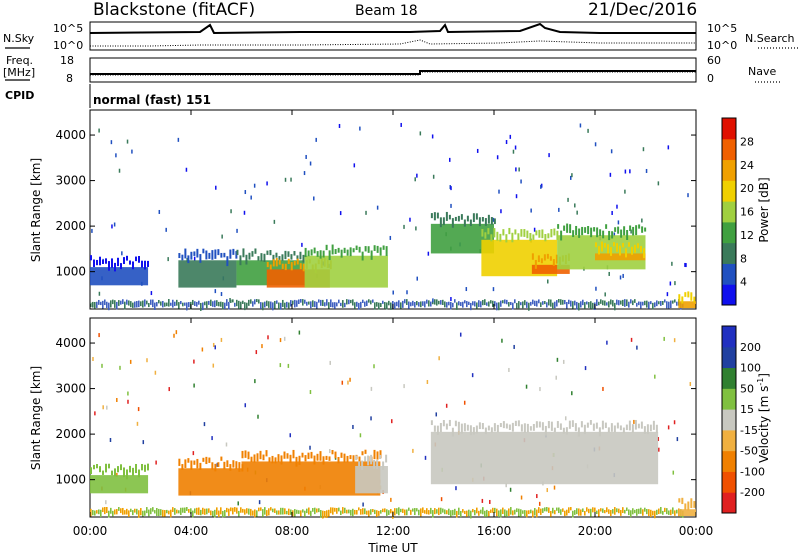 The width and height of the screenshot is (800, 554). What do you see at coordinates (747, 141) in the screenshot?
I see `power-colorbar-tick: 28` at bounding box center [747, 141].